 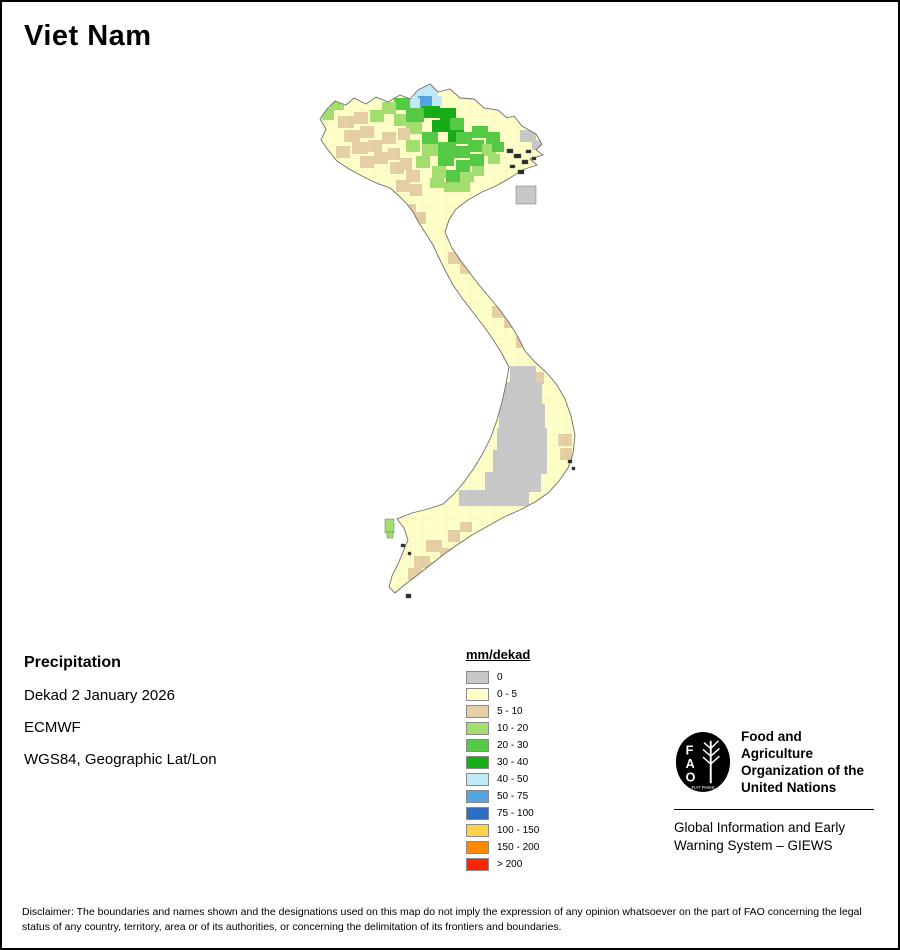 What do you see at coordinates (513, 779) in the screenshot?
I see `legend-label: 40 - 50` at bounding box center [513, 779].